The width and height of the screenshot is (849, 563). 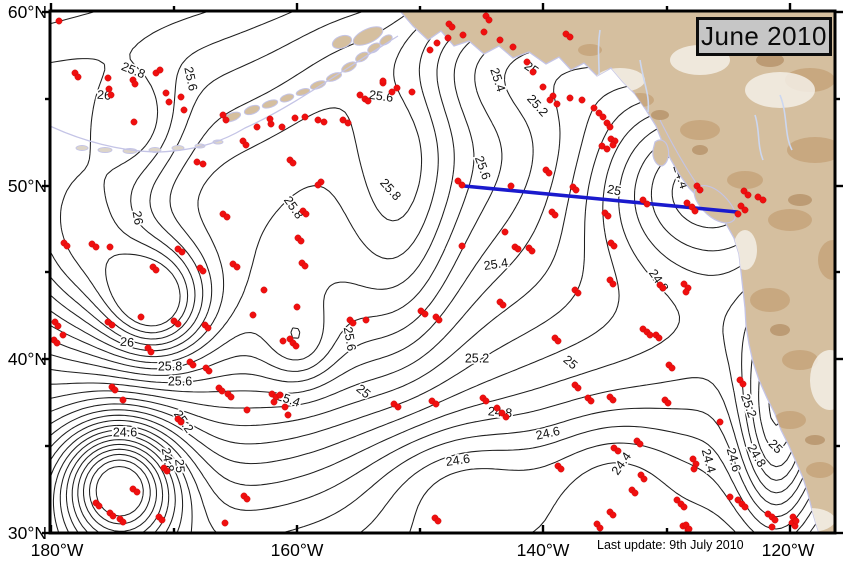 I want to click on contour-label: 25.4, so click(x=496, y=264).